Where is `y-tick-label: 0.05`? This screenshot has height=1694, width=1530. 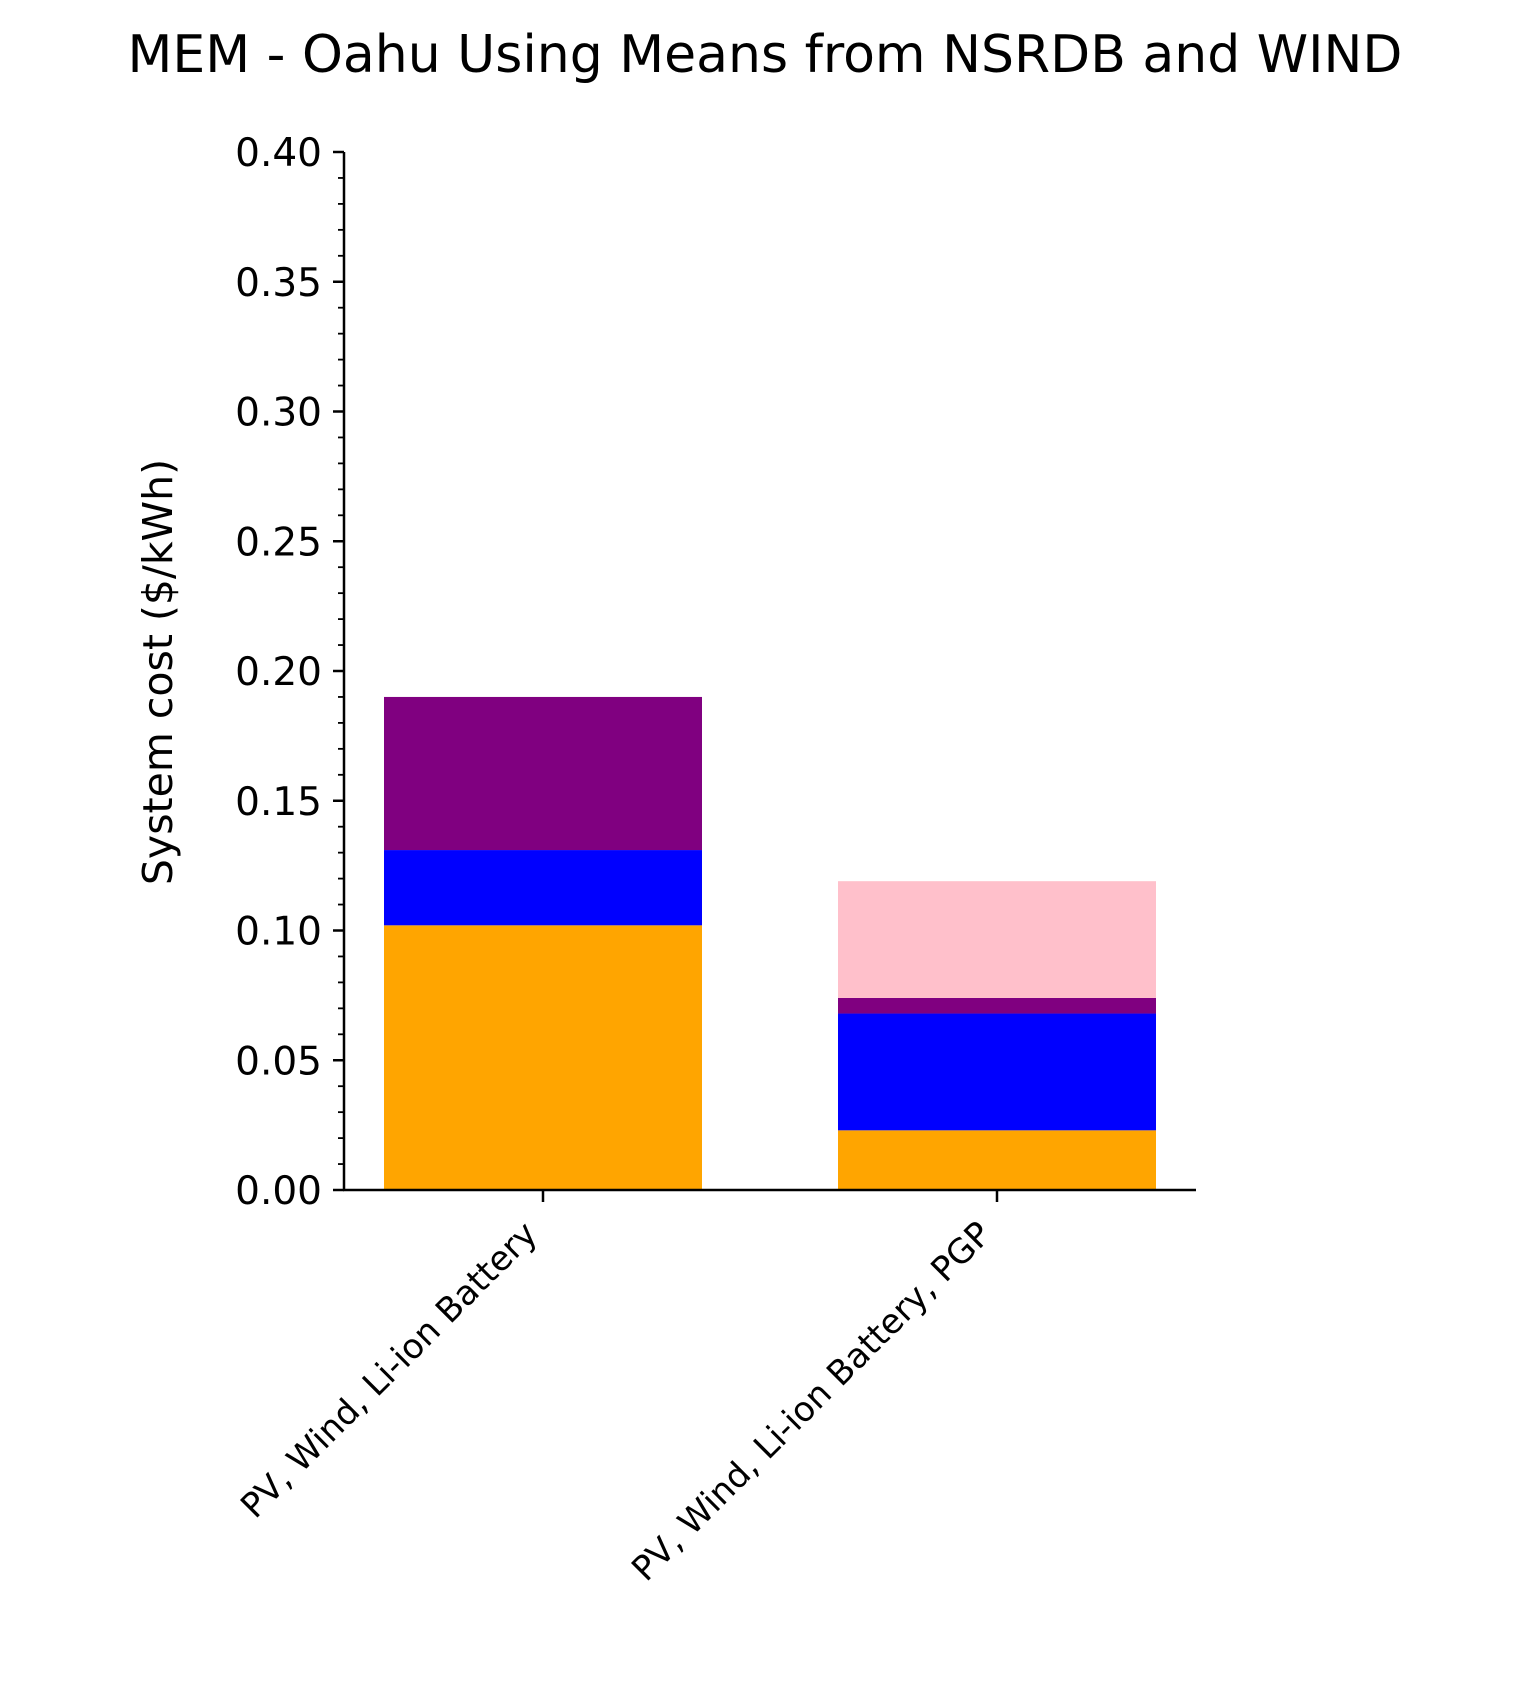 y-tick-label: 0.05 is located at coordinates (278, 1061).